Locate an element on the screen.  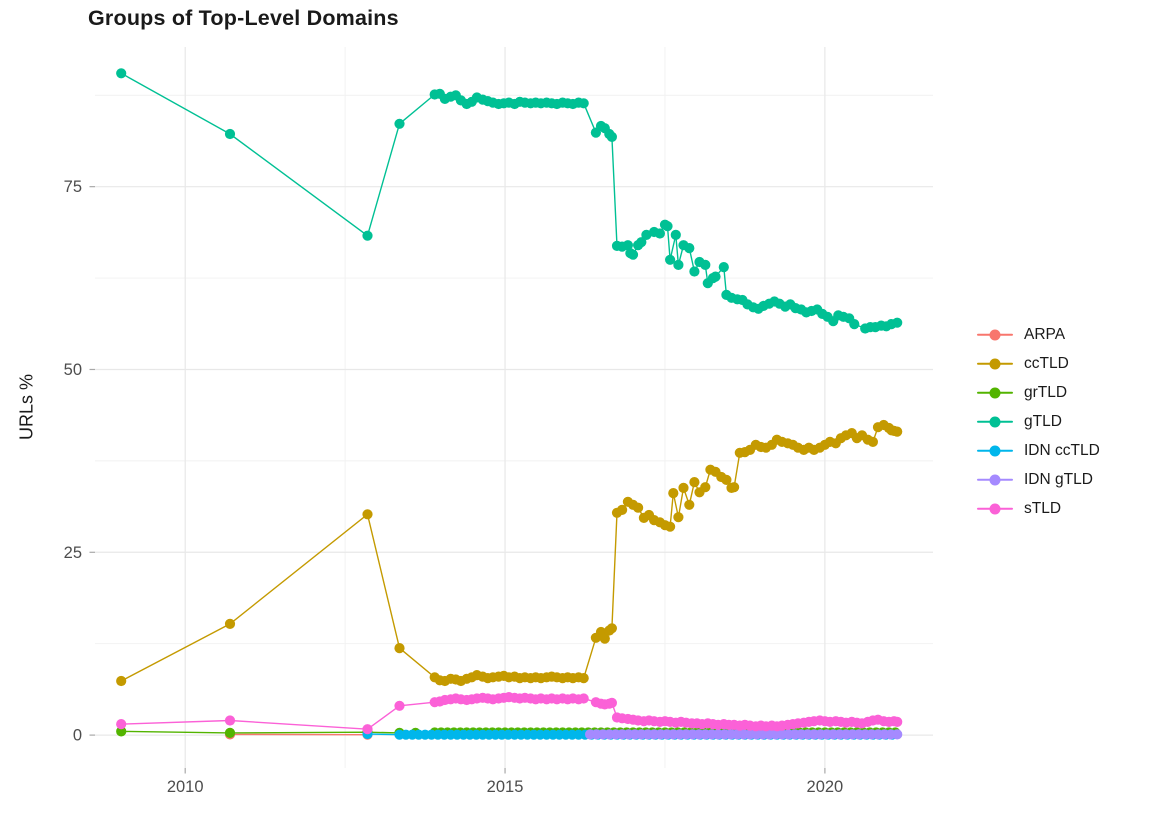
legend-item-cctld: ccTLD is located at coordinates (1038, 363).